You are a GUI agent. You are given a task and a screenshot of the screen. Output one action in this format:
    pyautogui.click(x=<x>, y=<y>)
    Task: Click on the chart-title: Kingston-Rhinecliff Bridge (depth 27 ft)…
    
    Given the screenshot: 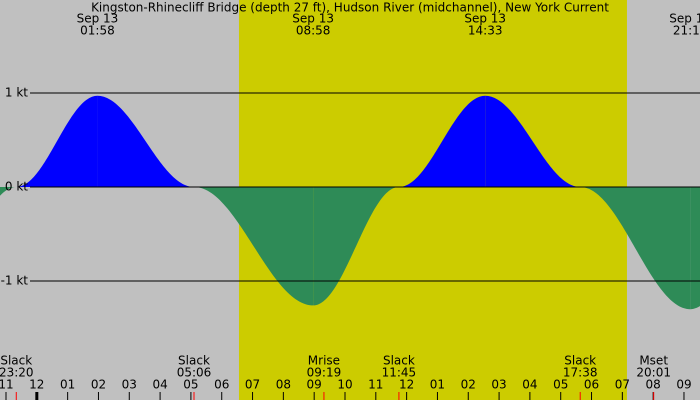 What is the action you would take?
    pyautogui.click(x=350, y=8)
    